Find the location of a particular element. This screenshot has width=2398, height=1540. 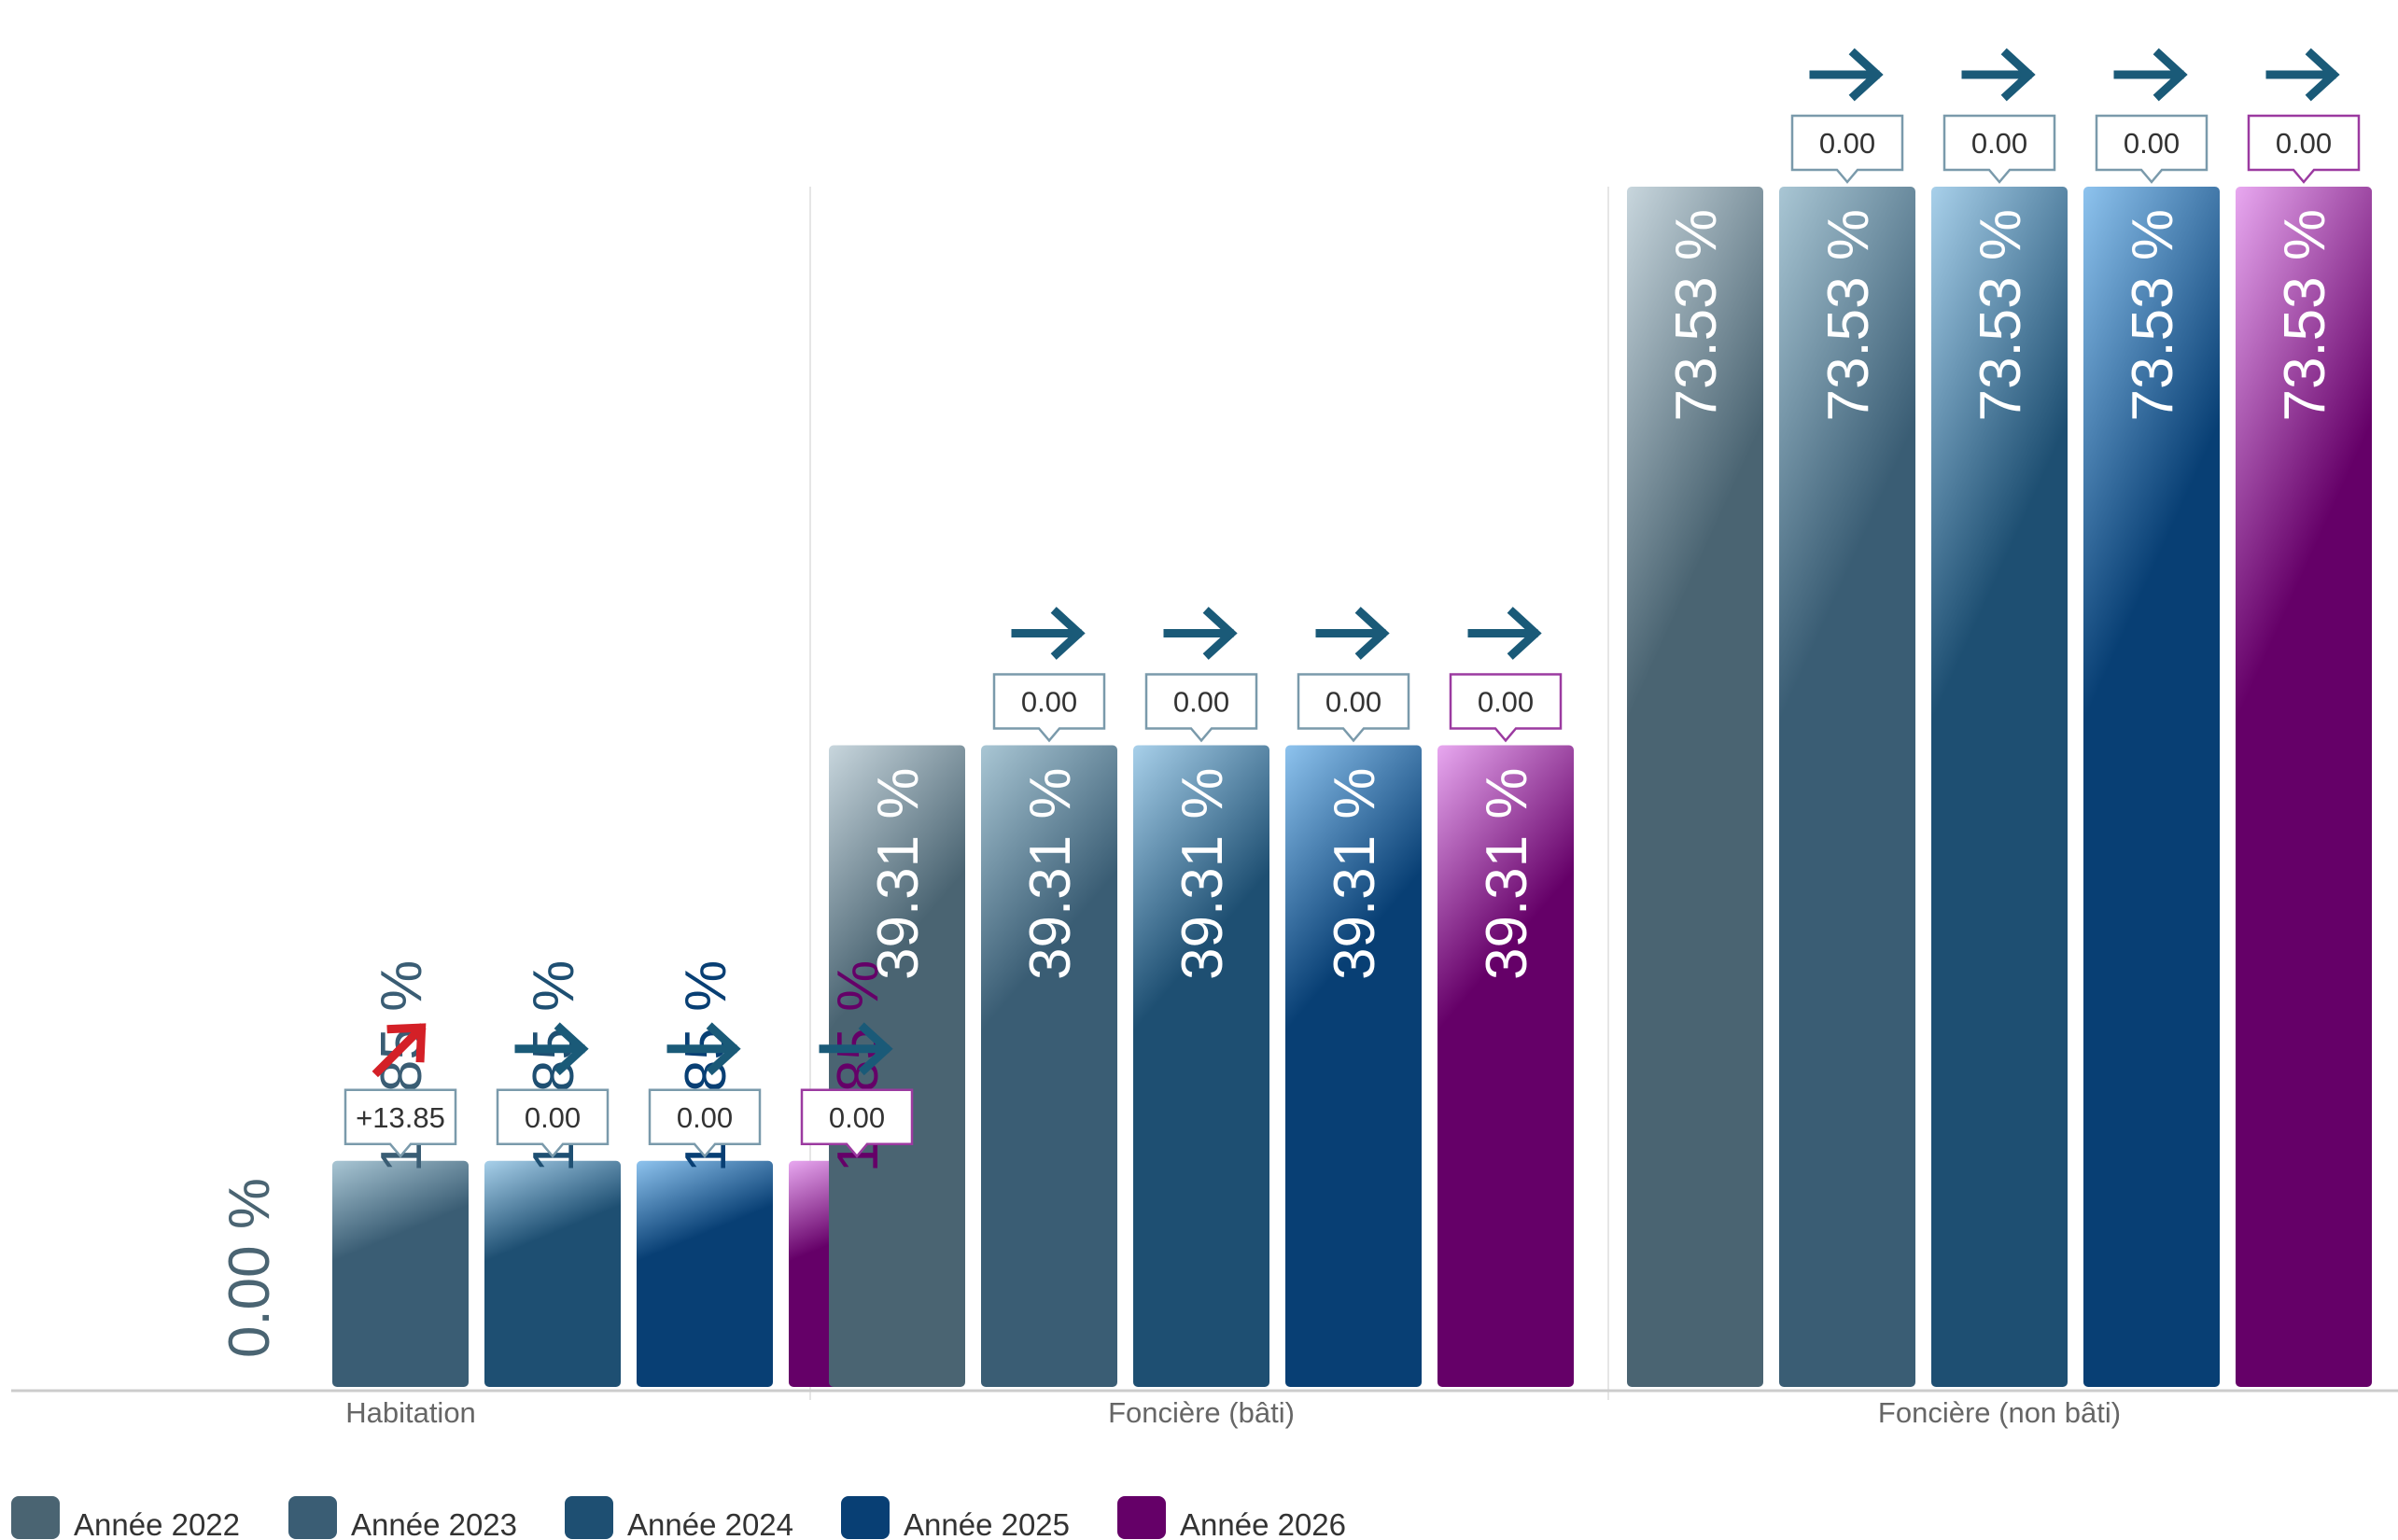

trend-up-arrow-icon is located at coordinates (400, 1050).